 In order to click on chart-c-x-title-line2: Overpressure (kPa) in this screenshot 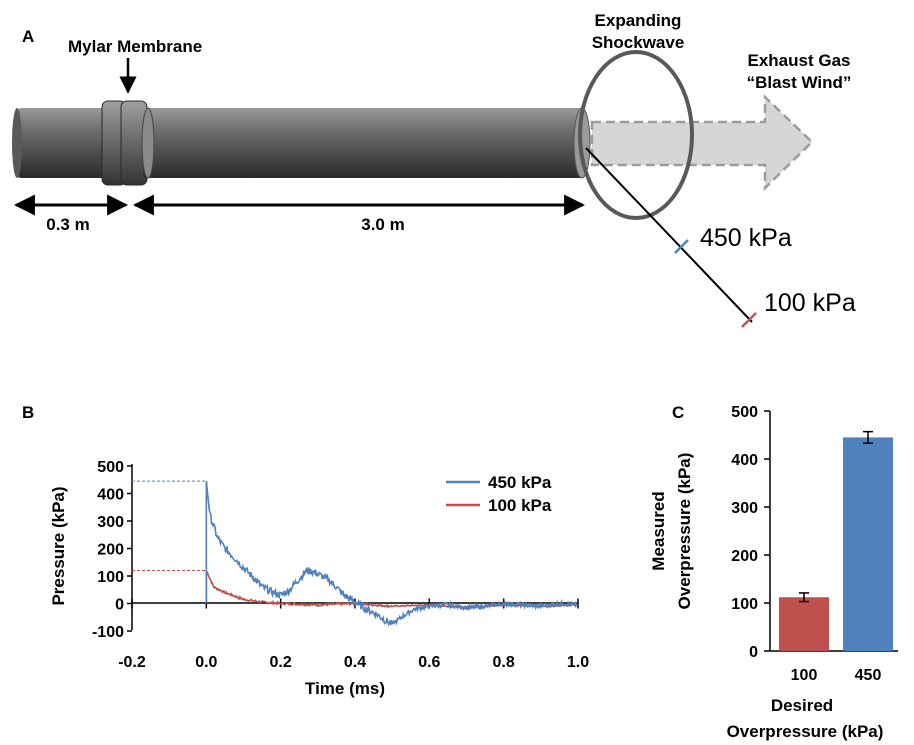, I will do `click(805, 731)`.